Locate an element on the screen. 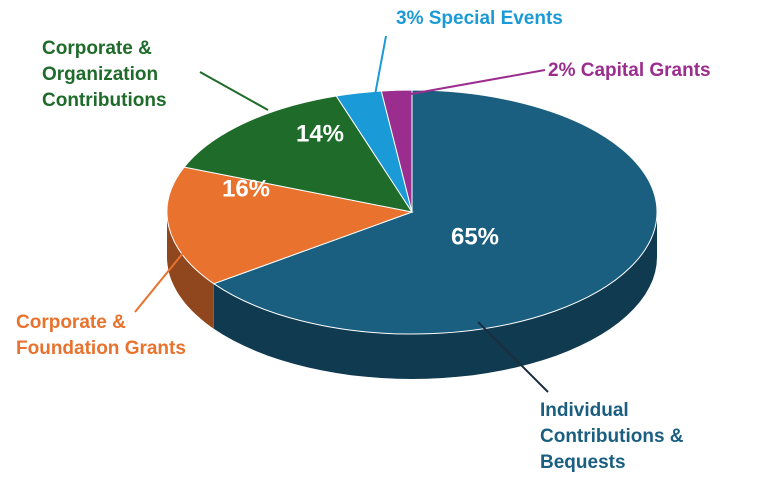 The width and height of the screenshot is (762, 490). category-label: Individual Contributions & Bequests is located at coordinates (635, 437).